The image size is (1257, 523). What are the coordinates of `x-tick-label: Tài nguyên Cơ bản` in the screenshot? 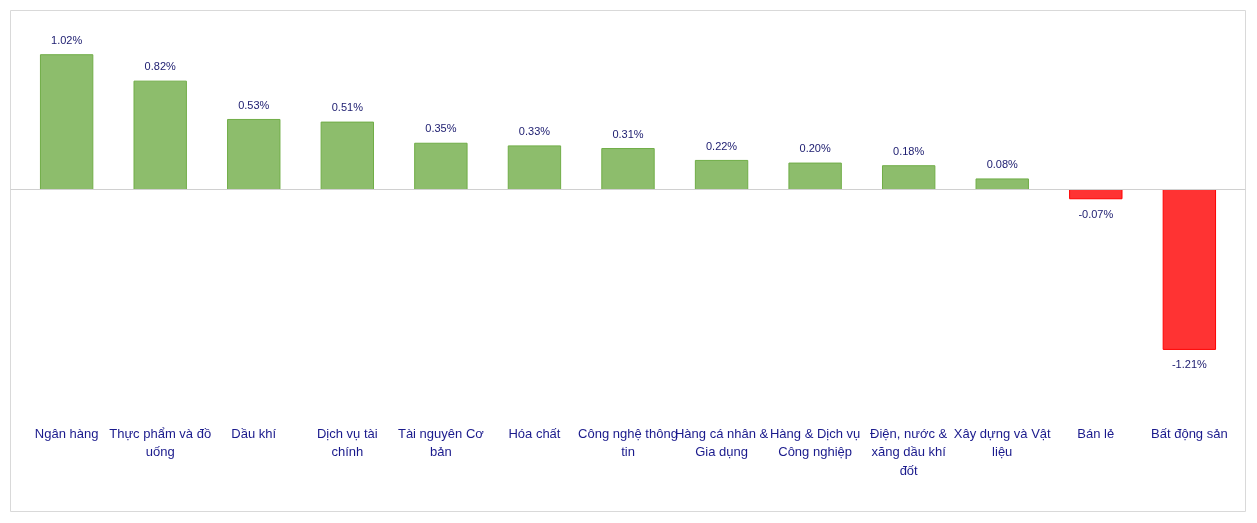 It's located at (441, 443).